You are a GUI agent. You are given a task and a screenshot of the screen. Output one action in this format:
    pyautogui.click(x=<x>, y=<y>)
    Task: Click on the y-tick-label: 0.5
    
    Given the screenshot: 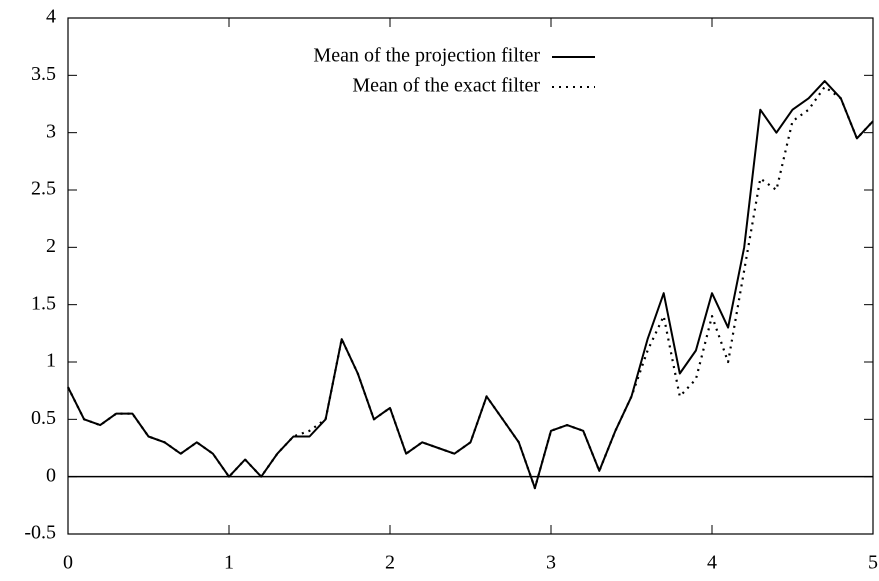 What is the action you would take?
    pyautogui.click(x=43, y=418)
    